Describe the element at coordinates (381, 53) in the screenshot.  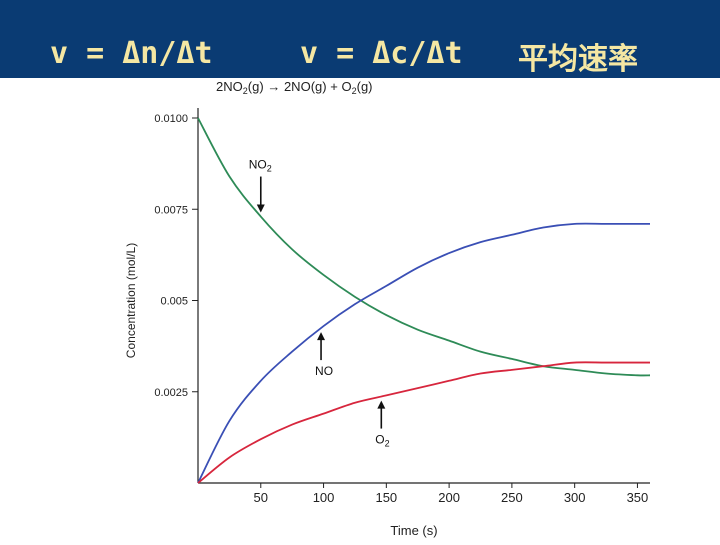
I see `formula-concentration: v = Δc/Δt` at that location.